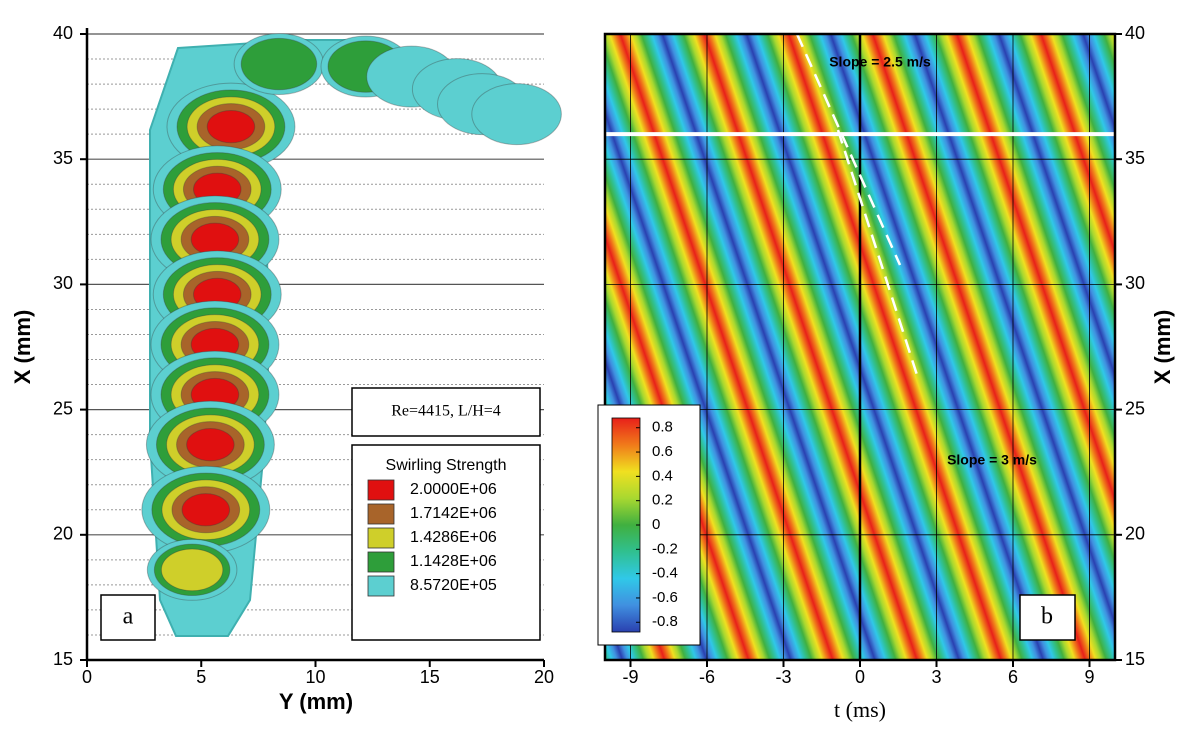 This screenshot has height=738, width=1181. I want to click on panel-label: a, so click(128, 617).